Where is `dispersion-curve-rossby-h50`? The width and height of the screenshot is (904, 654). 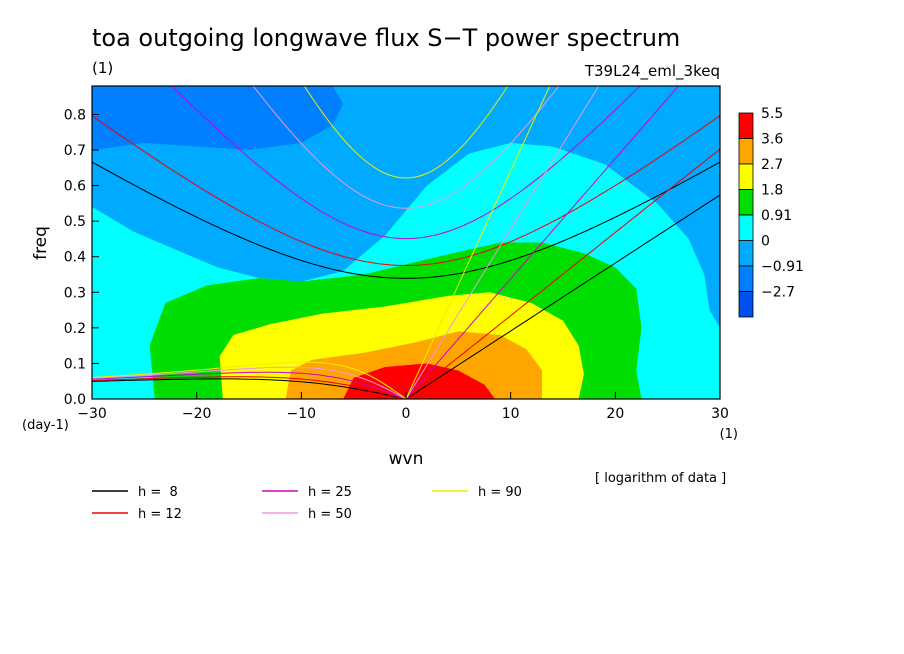
dispersion-curve-rossby-h50 is located at coordinates (249, 382).